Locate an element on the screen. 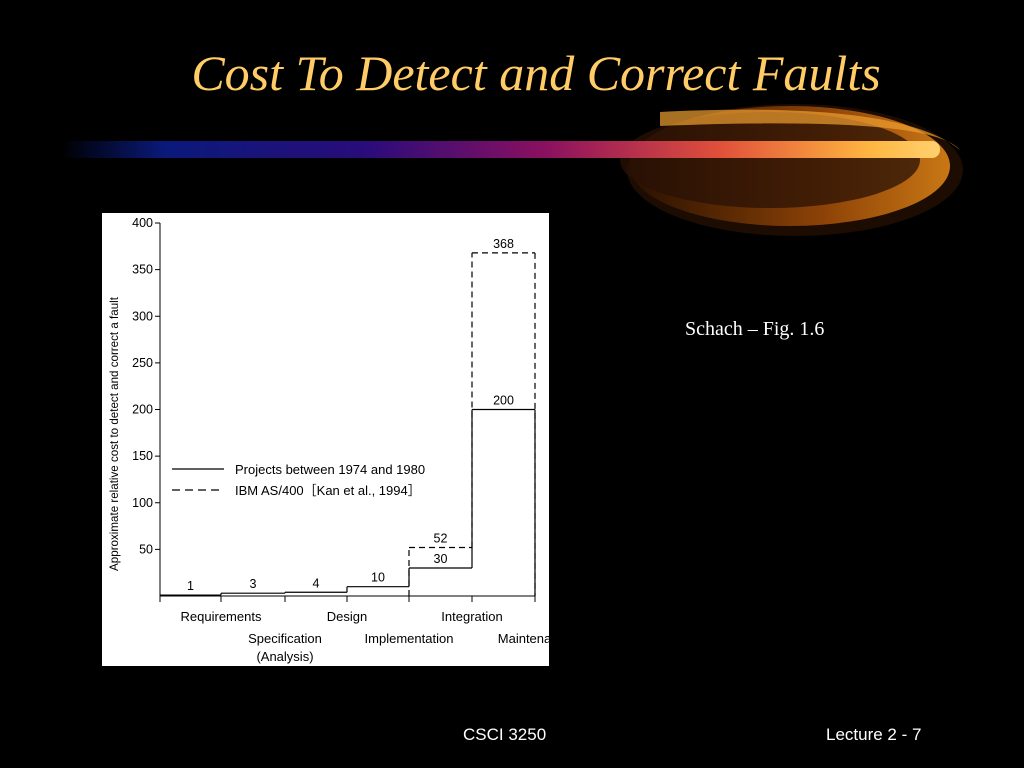 The image size is (1024, 768). data-label: 52 is located at coordinates (441, 539).